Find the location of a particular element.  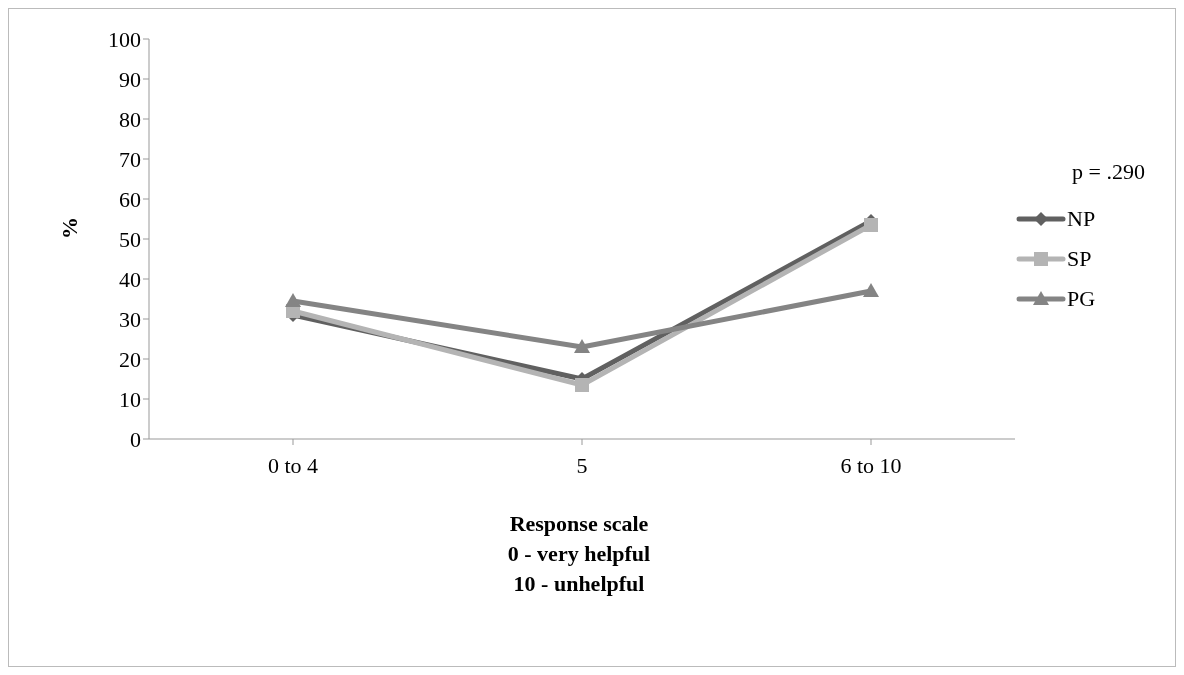

legend-label: PG is located at coordinates (1081, 299).